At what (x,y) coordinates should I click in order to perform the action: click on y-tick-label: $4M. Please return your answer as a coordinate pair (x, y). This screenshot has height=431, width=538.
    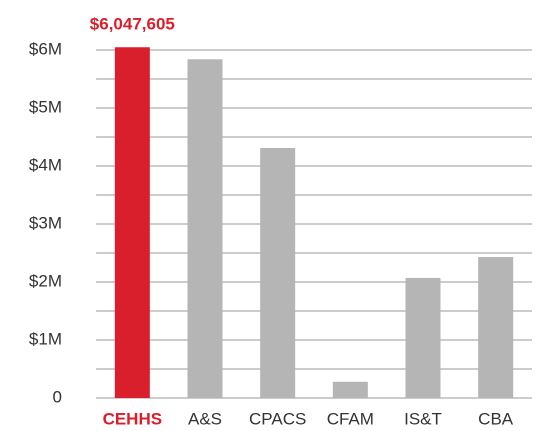
    Looking at the image, I should click on (45, 164).